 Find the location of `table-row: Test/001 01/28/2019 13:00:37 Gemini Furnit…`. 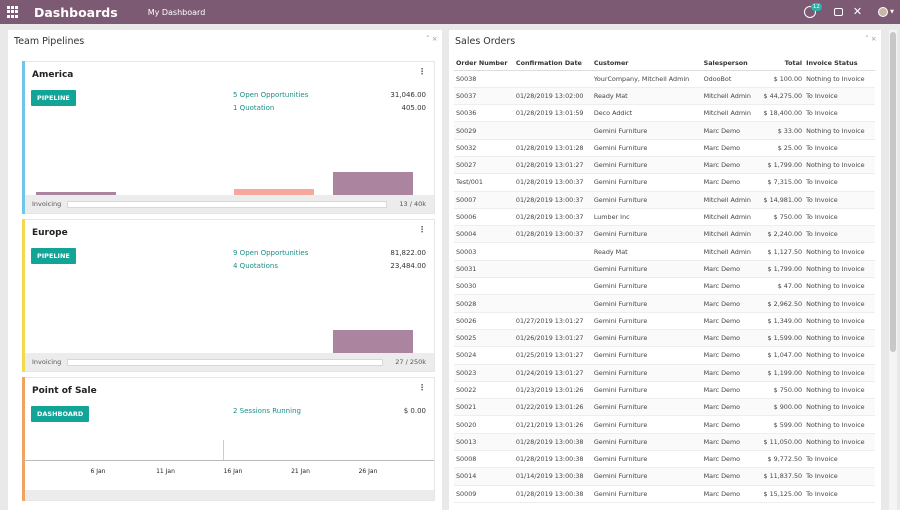

table-row: Test/001 01/28/2019 13:00:37 Gemini Furnit… is located at coordinates (664, 182).